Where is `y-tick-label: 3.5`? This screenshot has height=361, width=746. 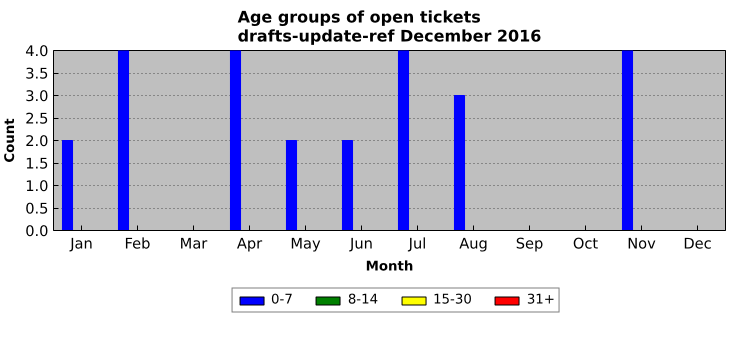
y-tick-label: 3.5 is located at coordinates (37, 74).